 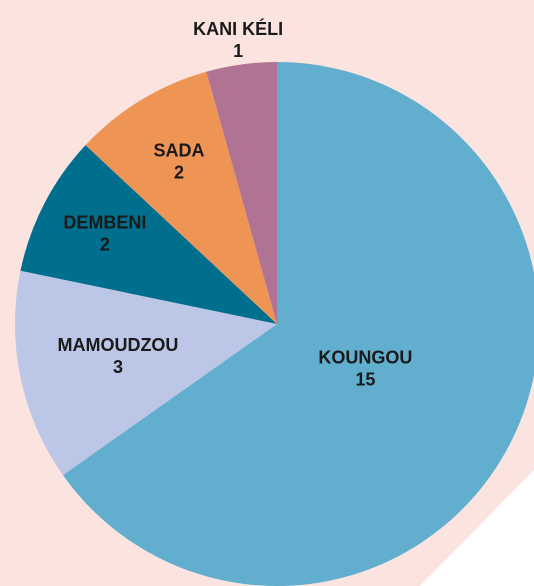 I want to click on slice-label: SADA, so click(x=178, y=151).